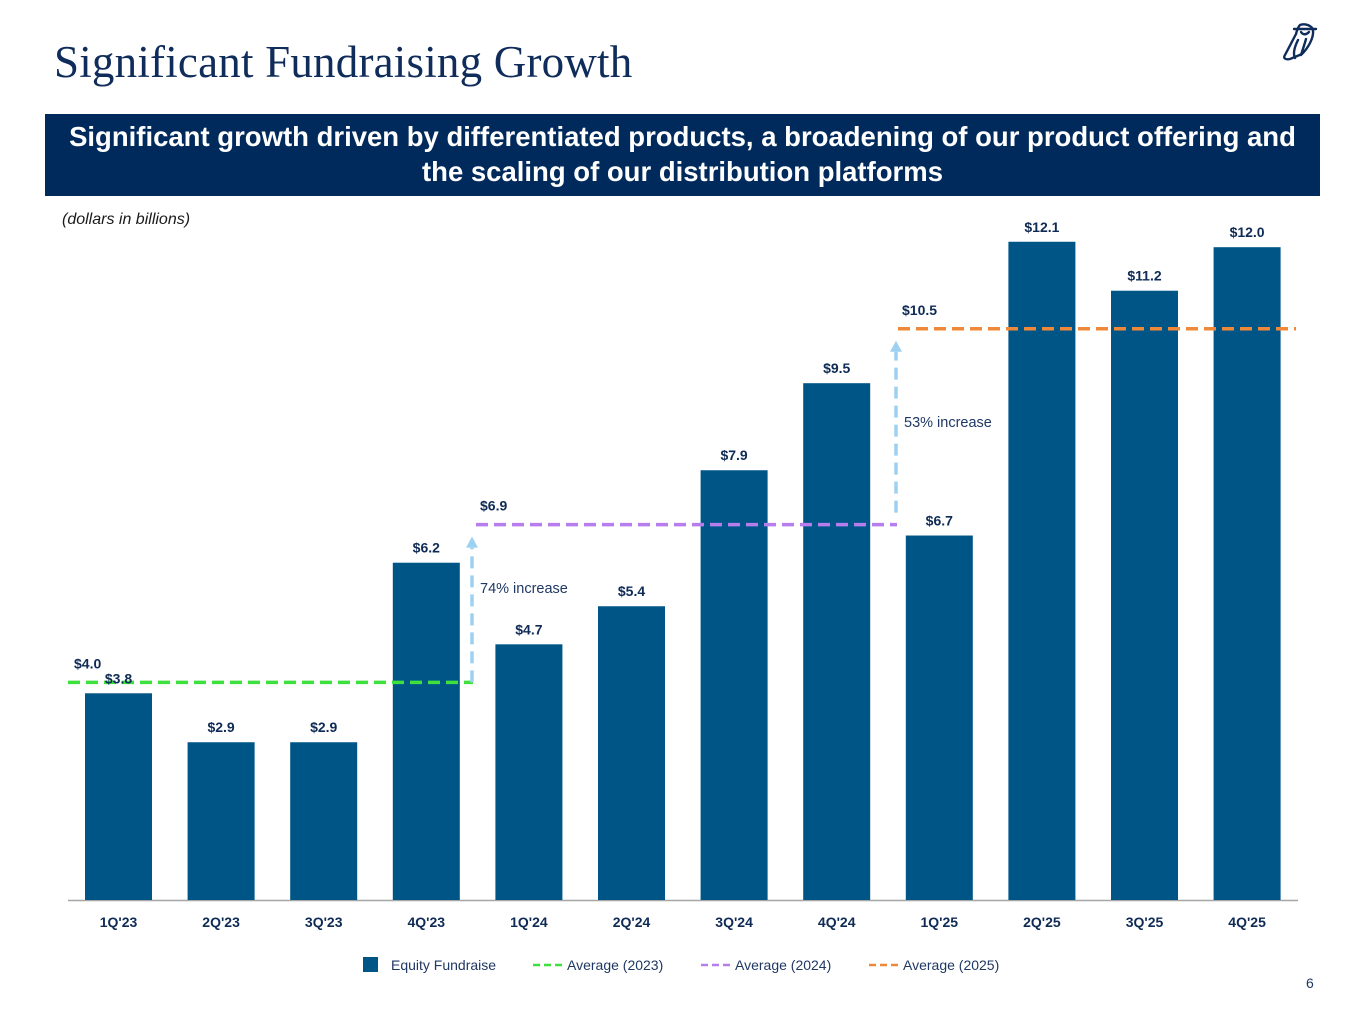 The width and height of the screenshot is (1365, 1024). Describe the element at coordinates (528, 629) in the screenshot. I see `bar-value-label: $4.7` at that location.